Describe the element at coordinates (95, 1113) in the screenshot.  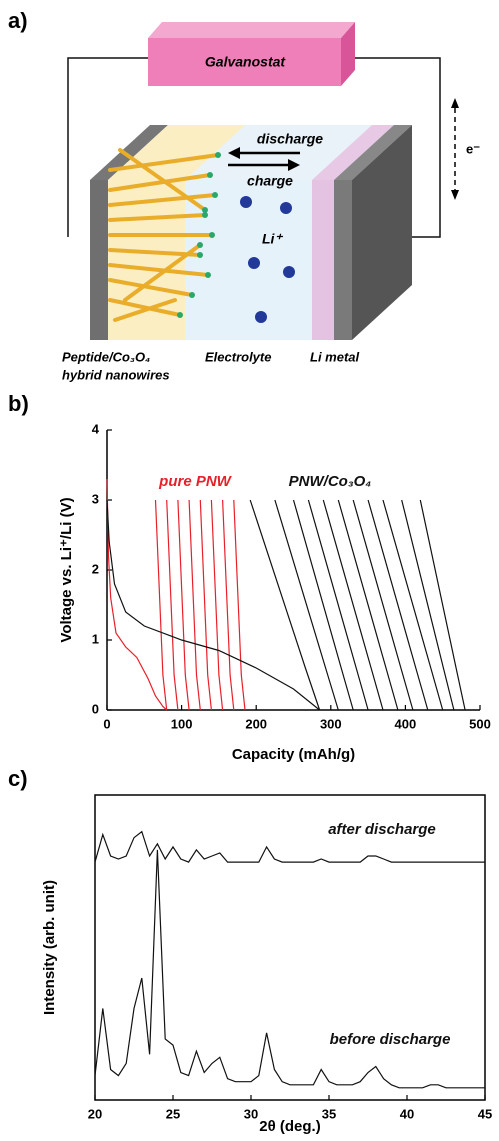
I see `x-tick-label: 20` at that location.